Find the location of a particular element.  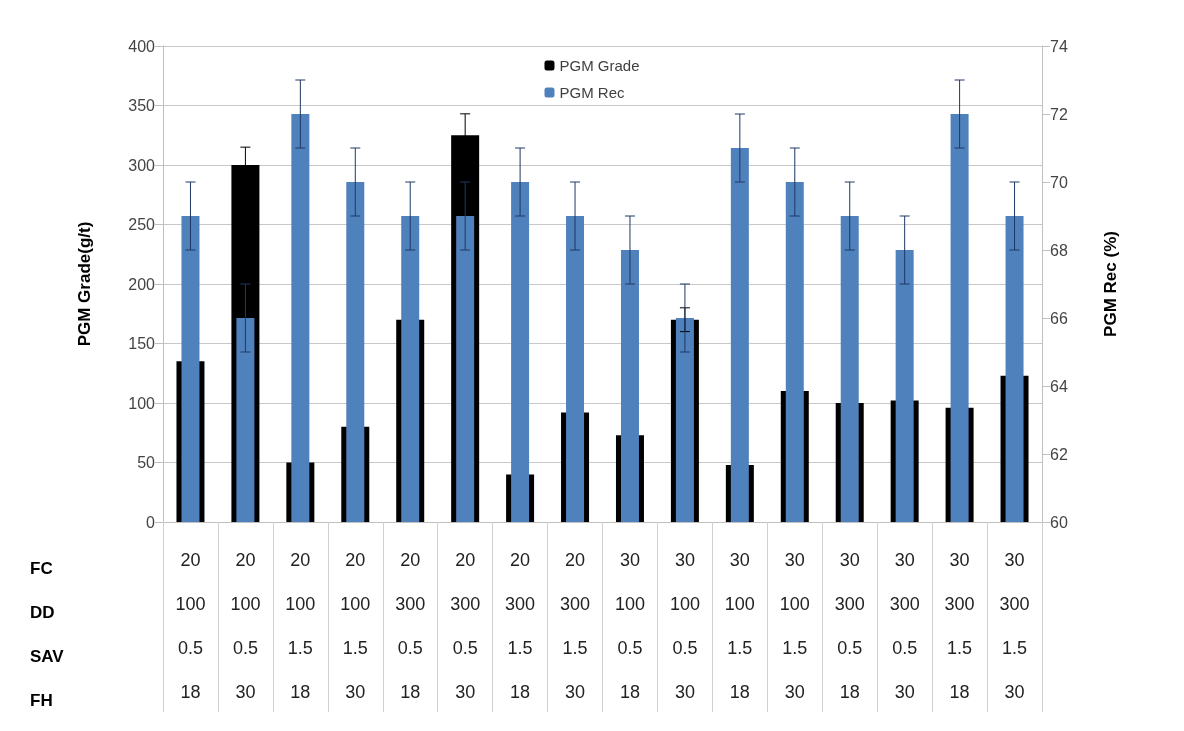

legend-label: PGM Rec is located at coordinates (592, 92).